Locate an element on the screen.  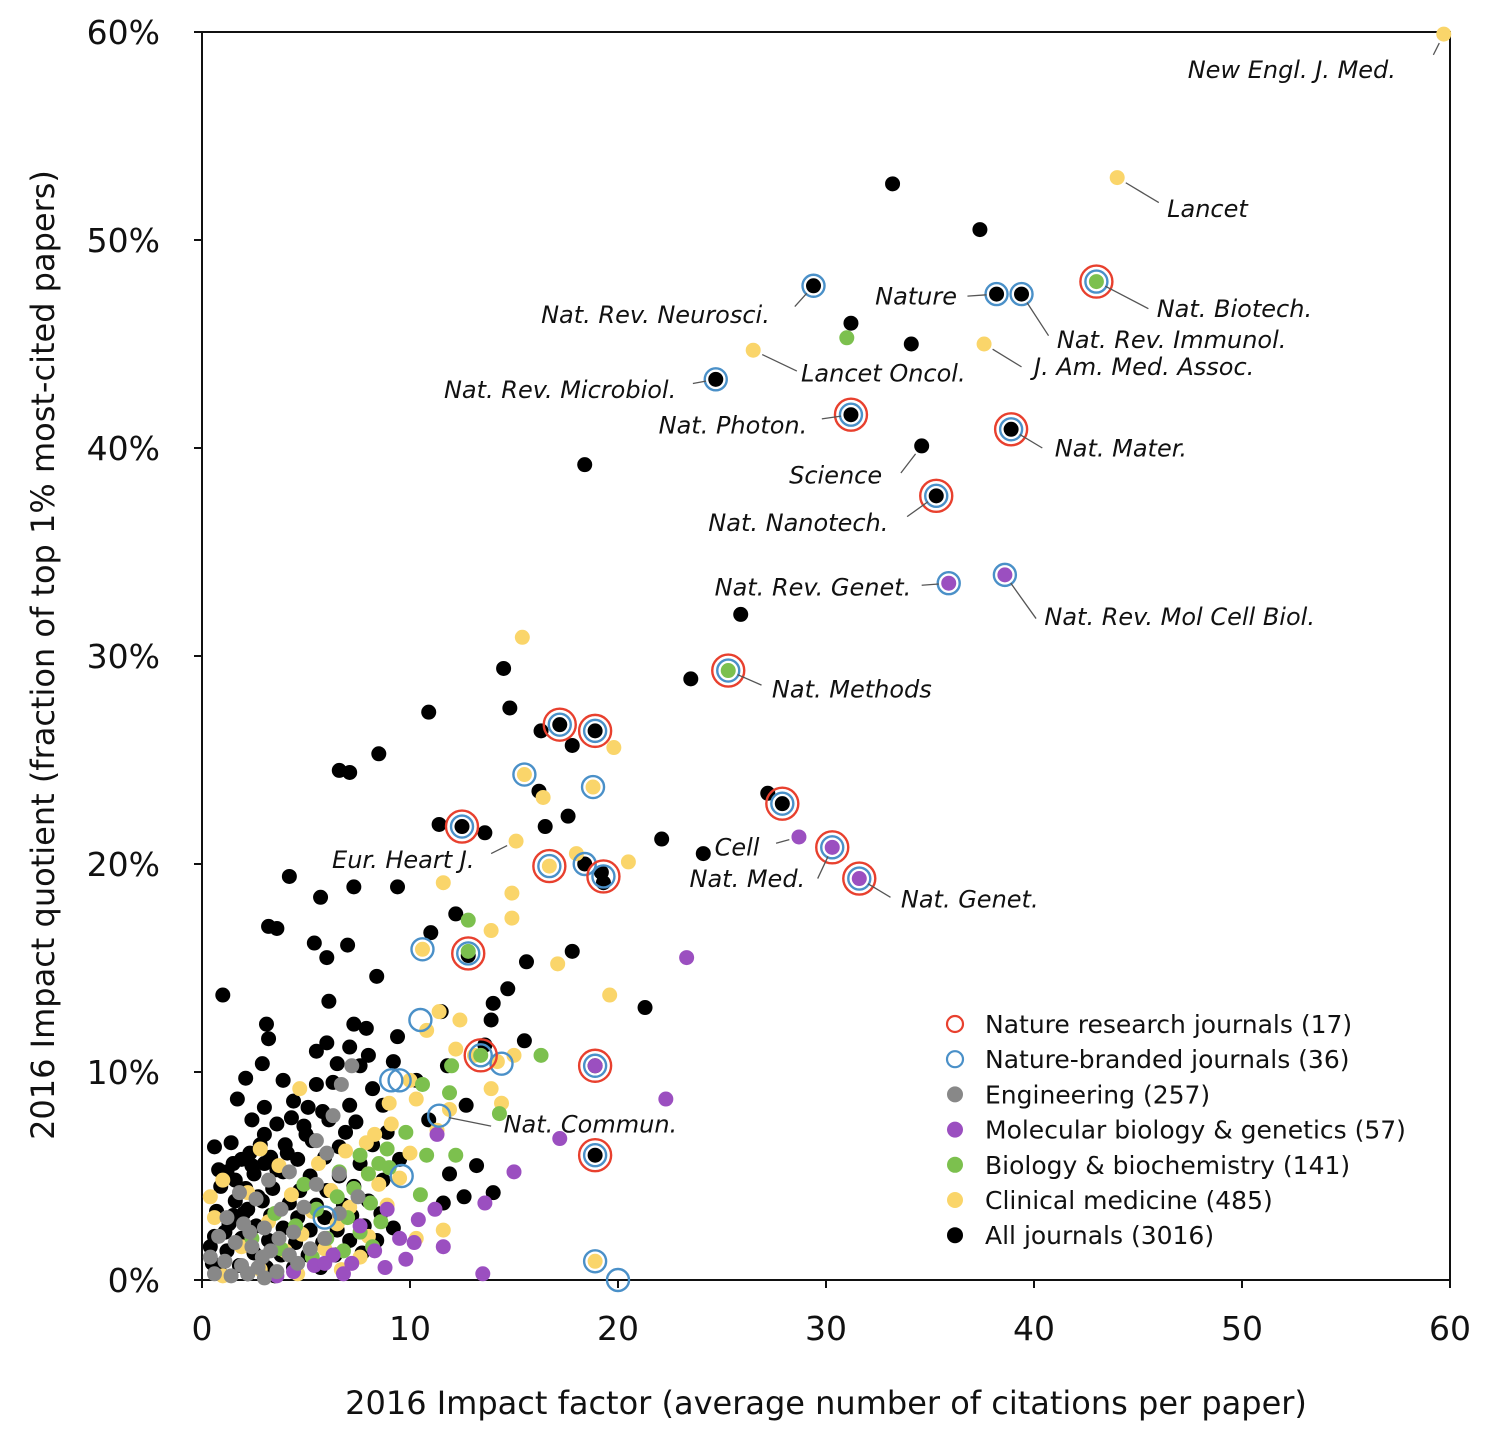
legend-label: Nature-branded journals (36) is located at coordinates (1167, 1059).